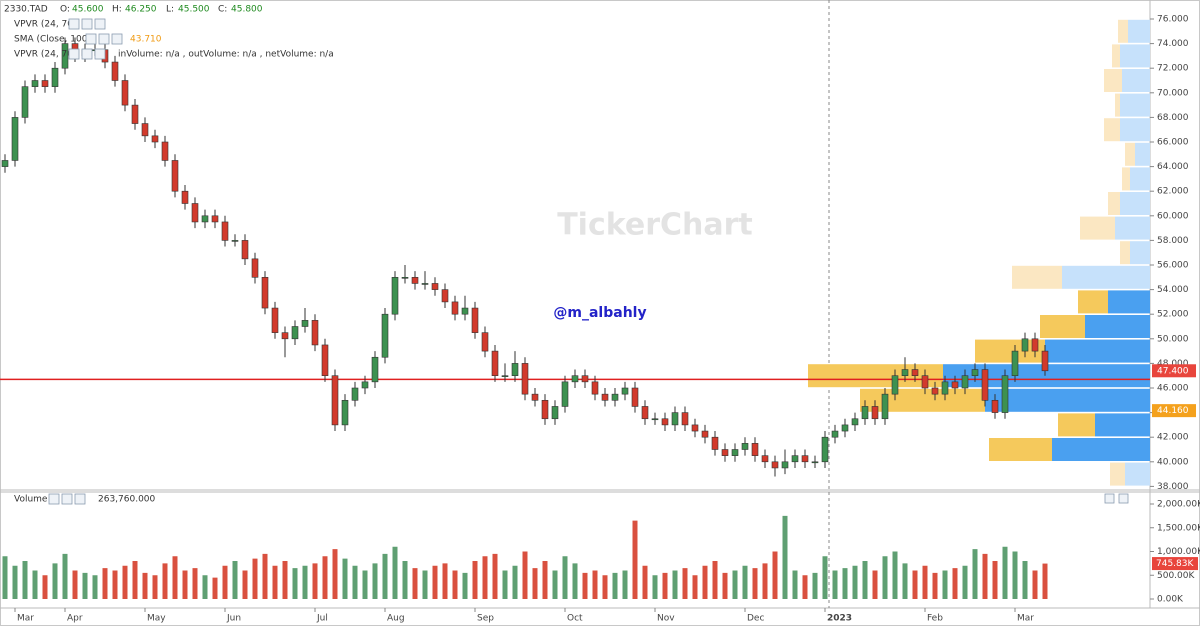 The image size is (1200, 626). What do you see at coordinates (1173, 143) in the screenshot?
I see `y-tick-label: 66.000` at bounding box center [1173, 143].